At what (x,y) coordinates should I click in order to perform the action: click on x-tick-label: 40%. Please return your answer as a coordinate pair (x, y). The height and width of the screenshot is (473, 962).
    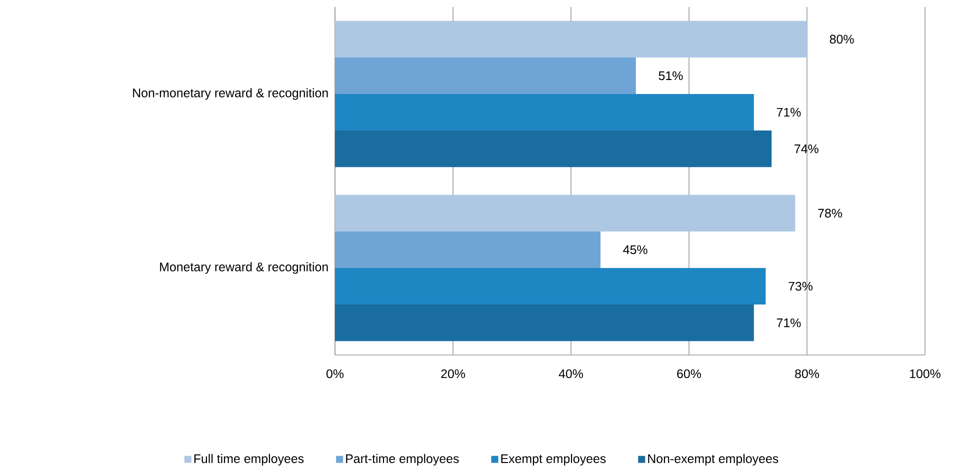
    Looking at the image, I should click on (571, 373).